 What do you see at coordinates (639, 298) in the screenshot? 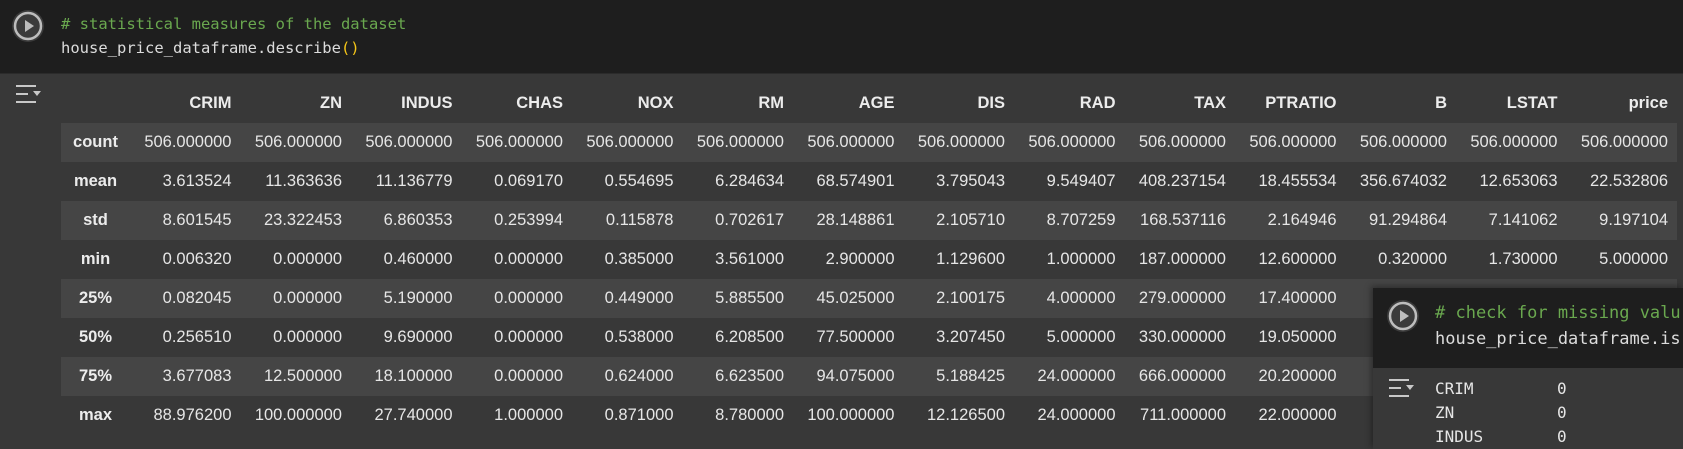
I see `table-cell: 0.449000` at bounding box center [639, 298].